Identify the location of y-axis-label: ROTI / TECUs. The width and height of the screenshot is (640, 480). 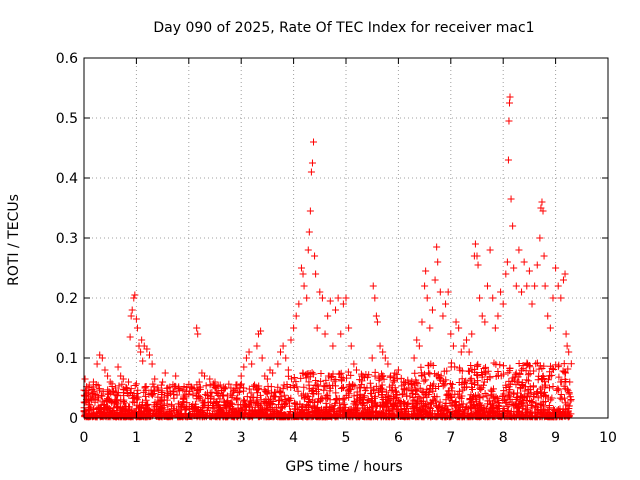
(14, 240).